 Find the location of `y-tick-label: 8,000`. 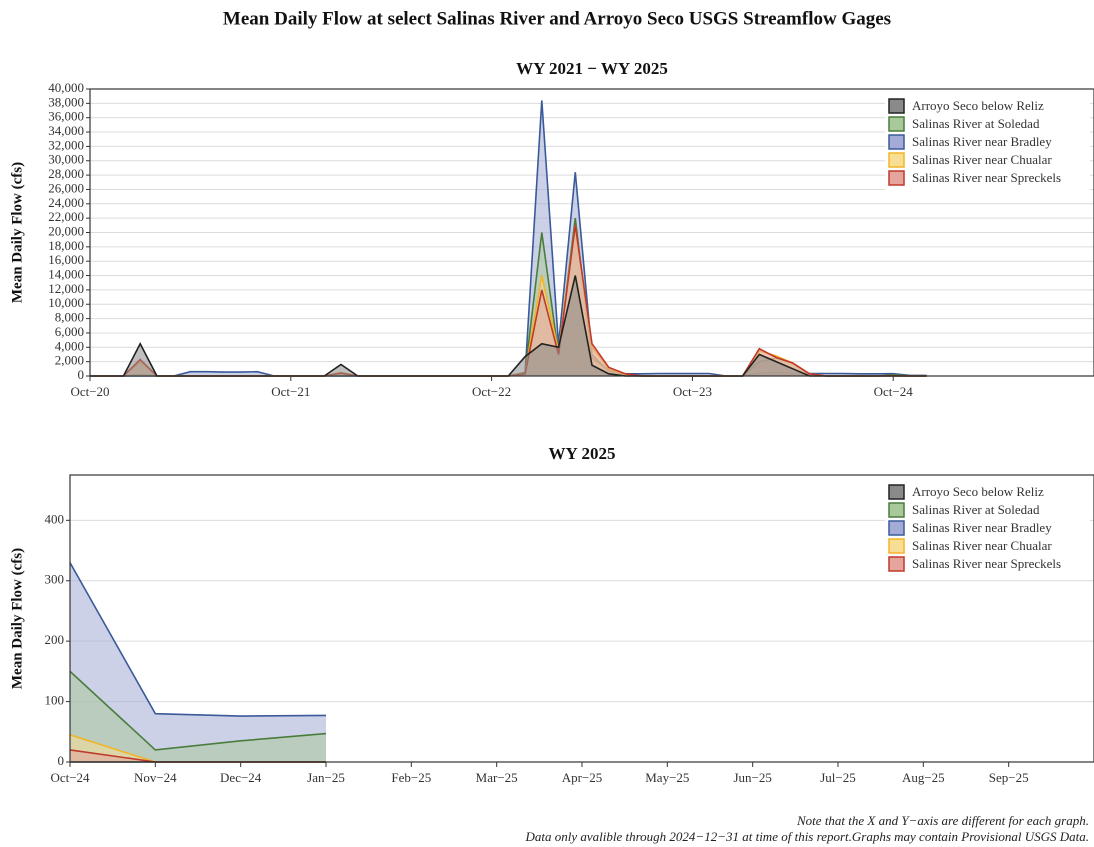

y-tick-label: 8,000 is located at coordinates (69, 317).